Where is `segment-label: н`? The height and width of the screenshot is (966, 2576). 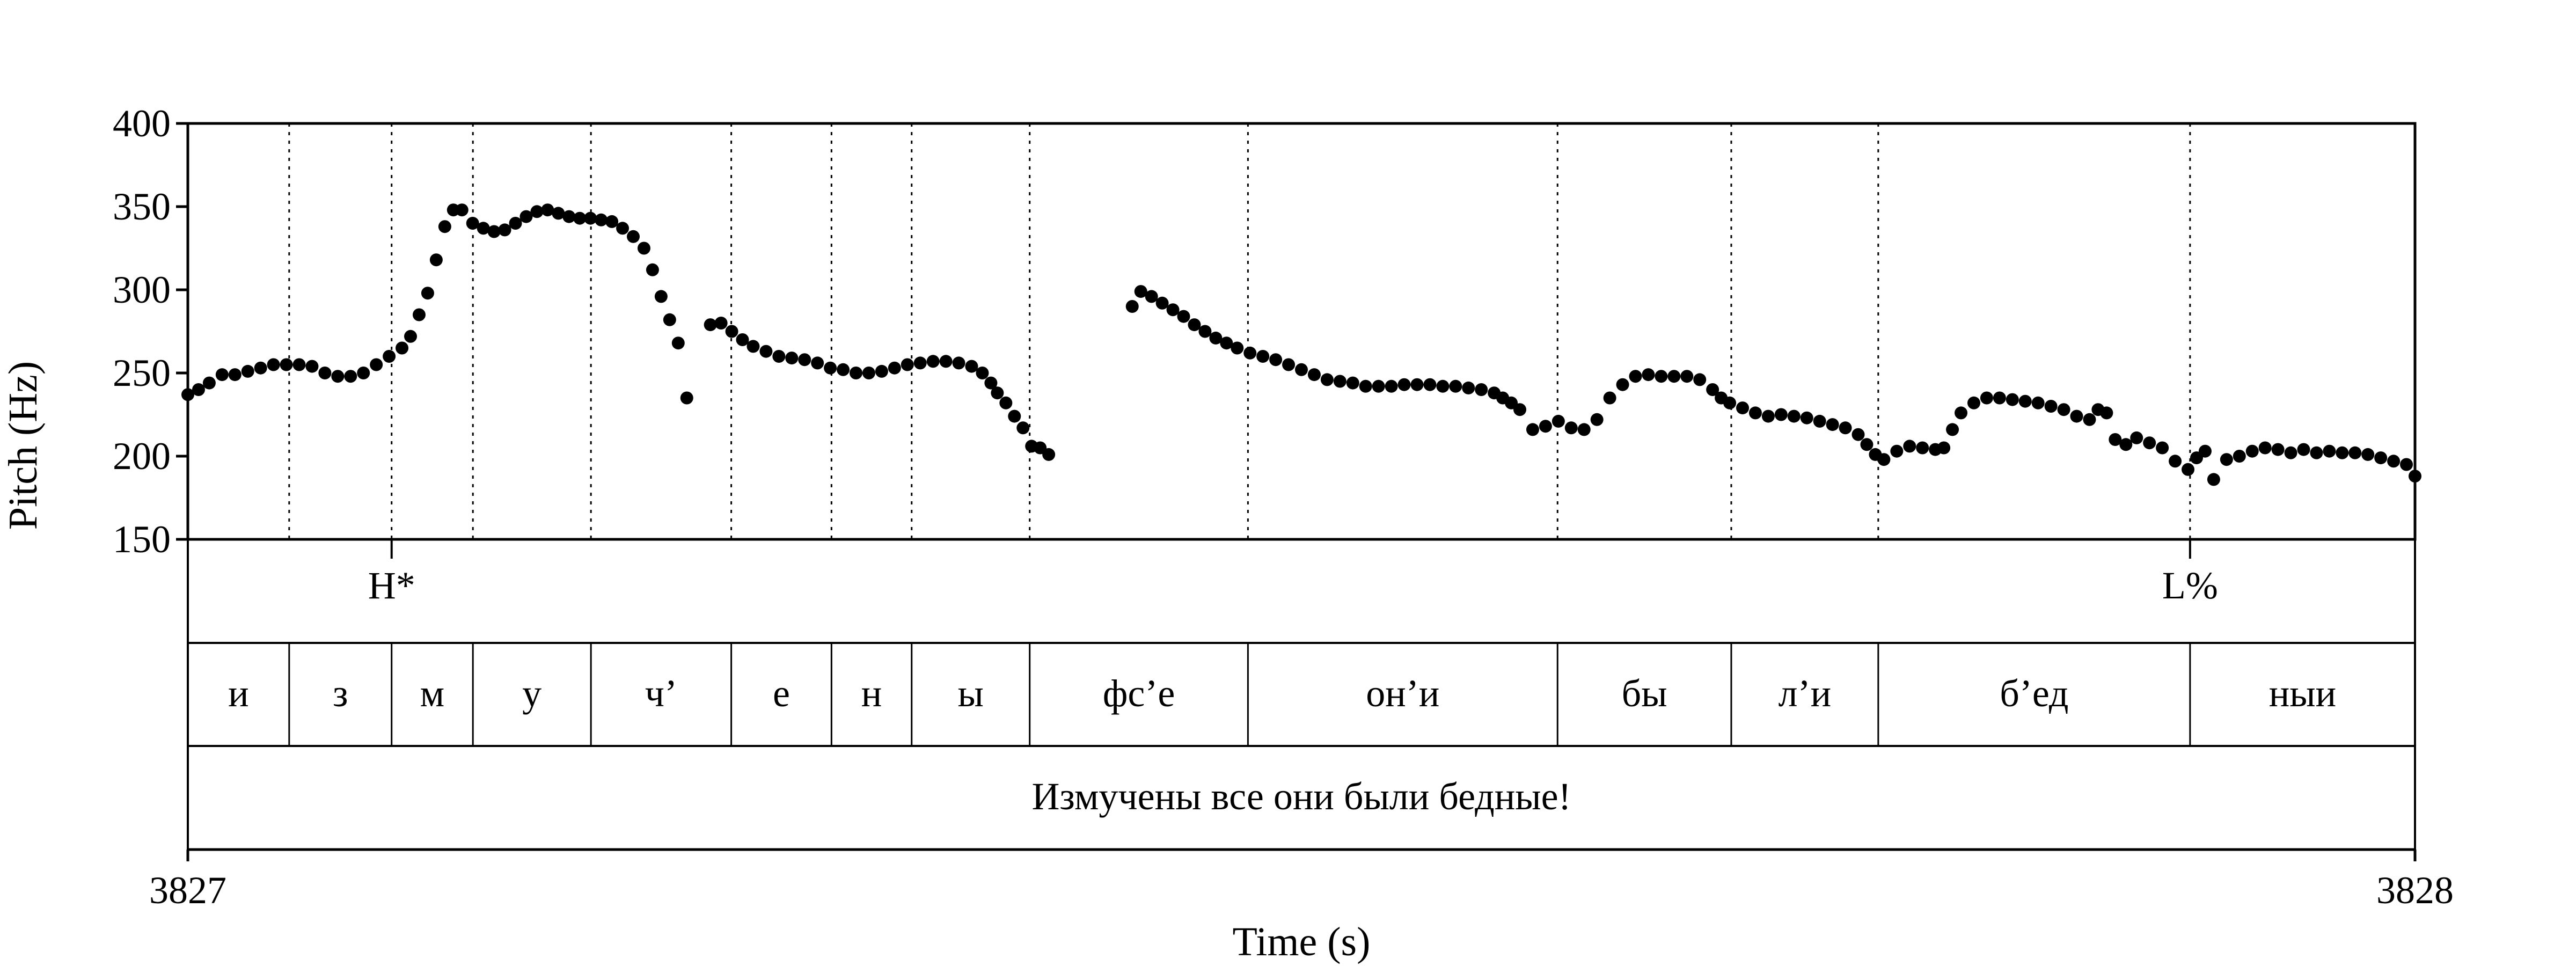 segment-label: н is located at coordinates (871, 693).